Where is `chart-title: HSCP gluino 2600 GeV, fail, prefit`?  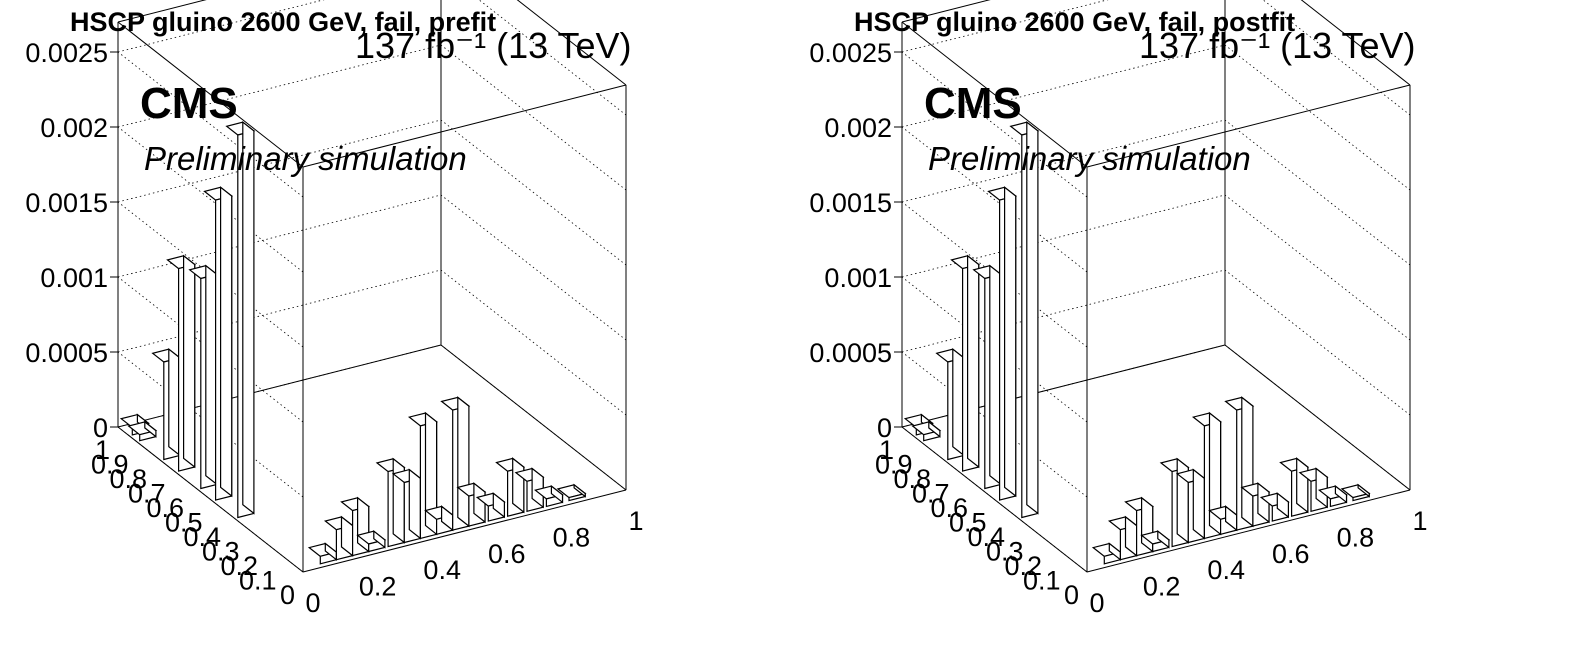
chart-title: HSCP gluino 2600 GeV, fail, prefit is located at coordinates (283, 22).